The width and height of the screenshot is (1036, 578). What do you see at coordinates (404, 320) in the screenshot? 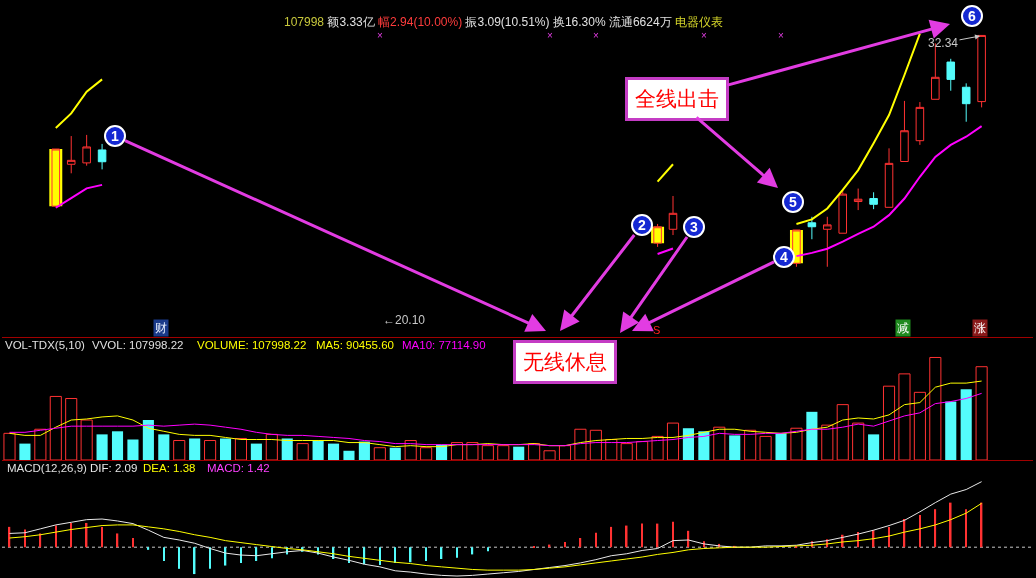
I see `text: ←20.10` at bounding box center [404, 320].